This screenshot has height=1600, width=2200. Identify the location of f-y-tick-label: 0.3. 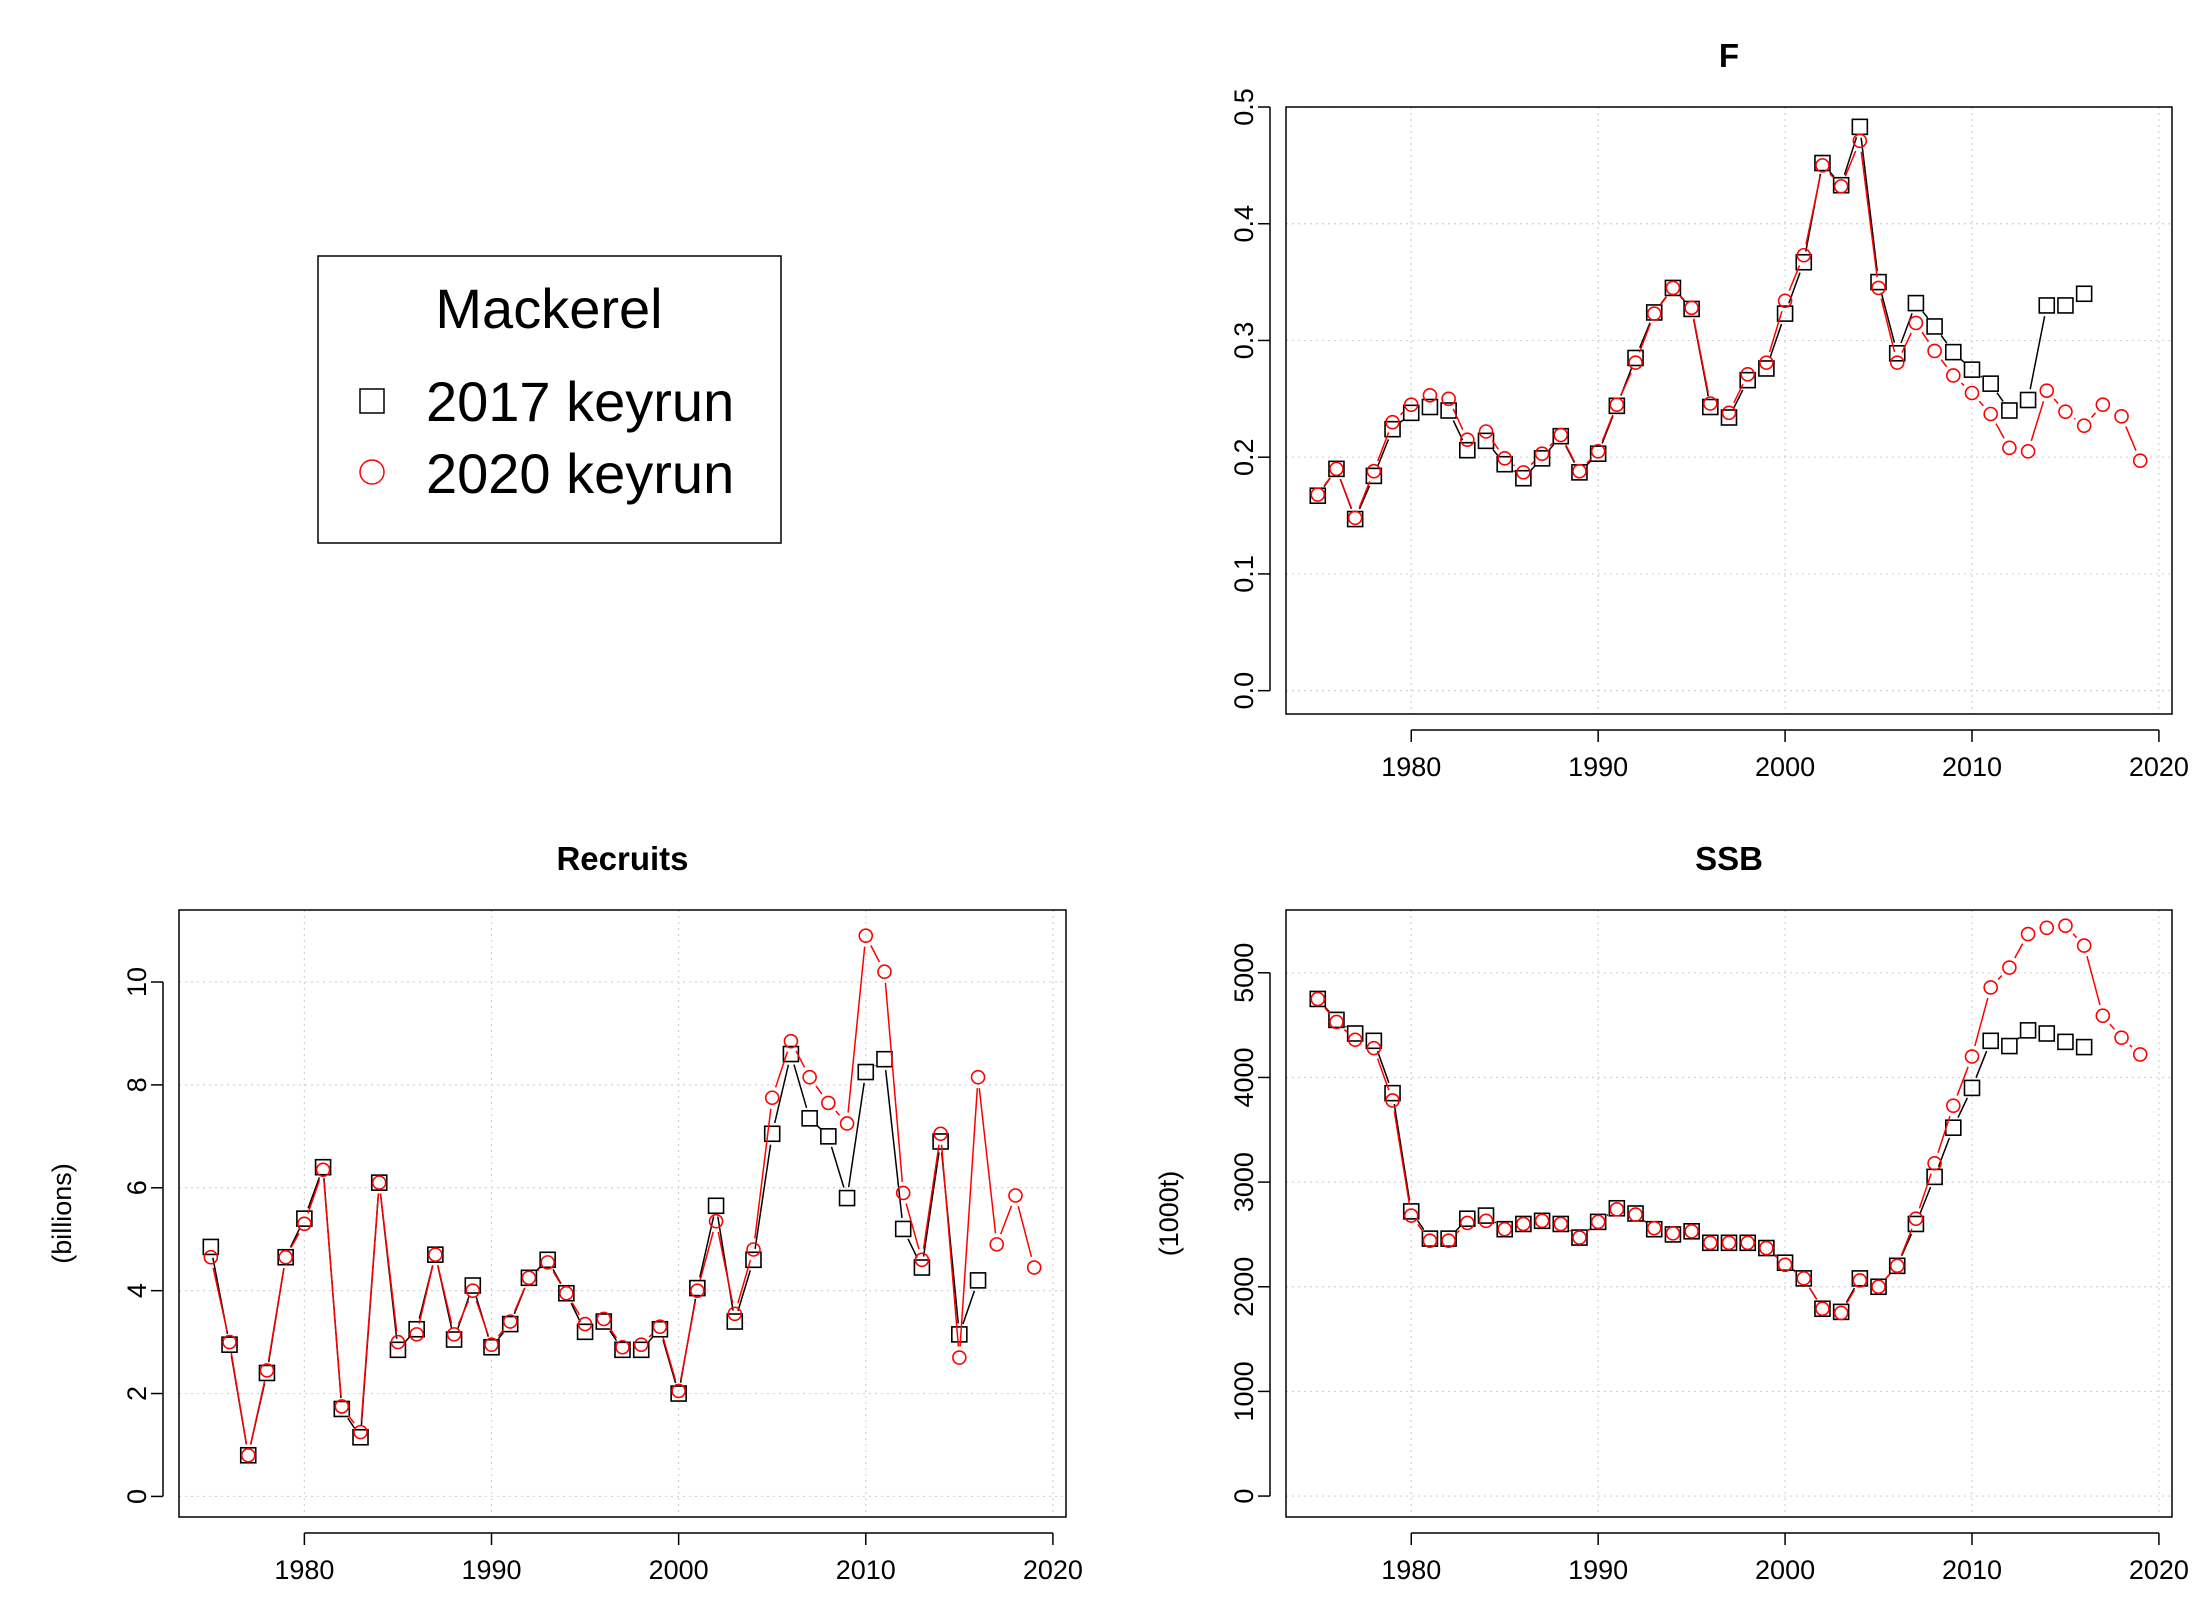
(1244, 341).